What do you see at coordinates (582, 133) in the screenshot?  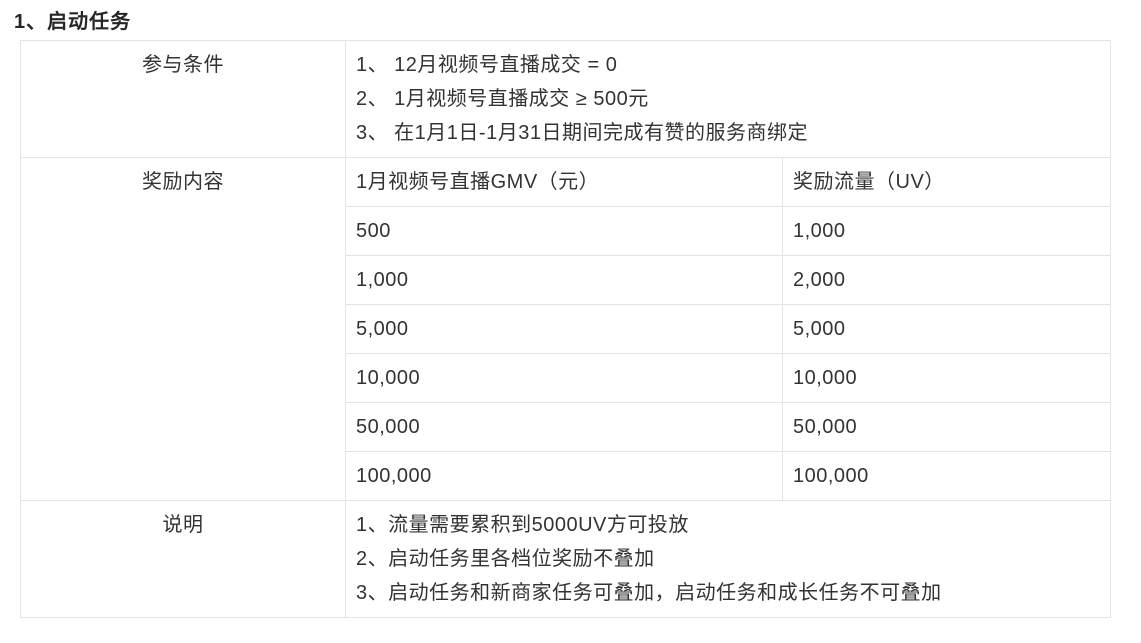 I see `participation-line: 3、 在1月1日-1月31日期间完成有赞的服务商绑定` at bounding box center [582, 133].